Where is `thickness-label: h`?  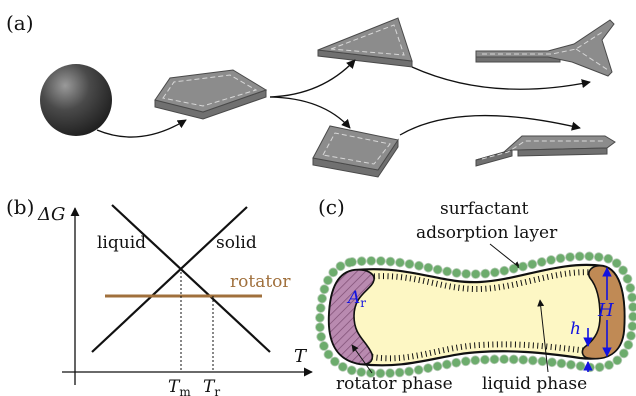 thickness-label: h is located at coordinates (575, 329).